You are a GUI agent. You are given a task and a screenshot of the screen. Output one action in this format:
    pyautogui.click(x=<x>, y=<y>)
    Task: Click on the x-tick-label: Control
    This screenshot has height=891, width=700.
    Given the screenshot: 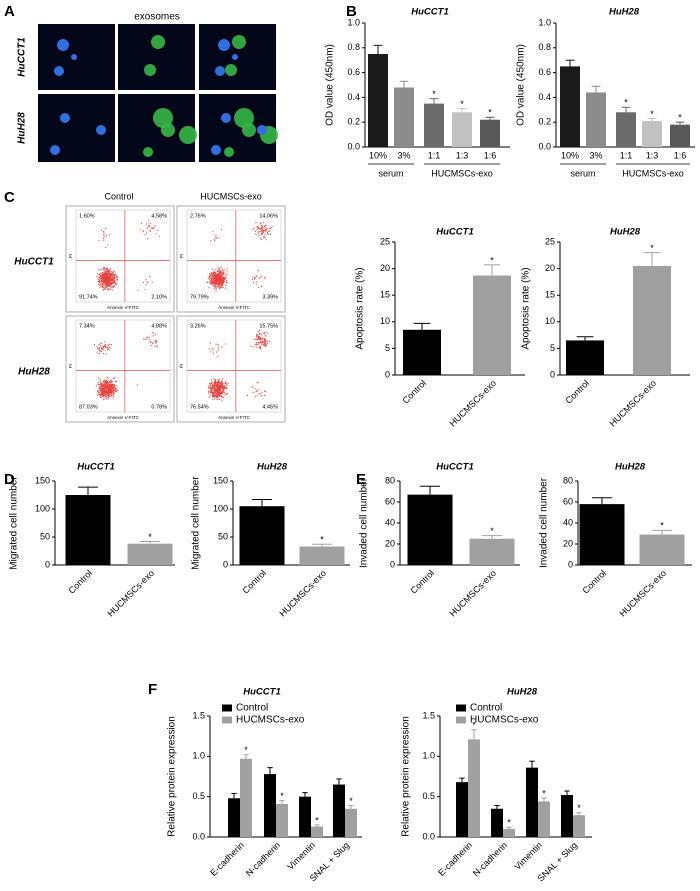 What is the action you would take?
    pyautogui.click(x=255, y=582)
    